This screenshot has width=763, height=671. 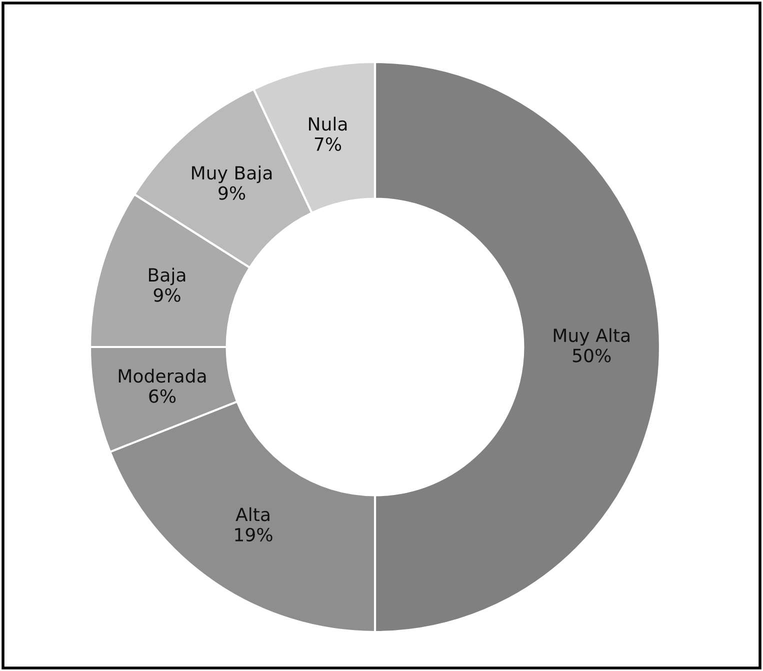 What do you see at coordinates (232, 175) in the screenshot?
I see `slice-label: Muy Baja` at bounding box center [232, 175].